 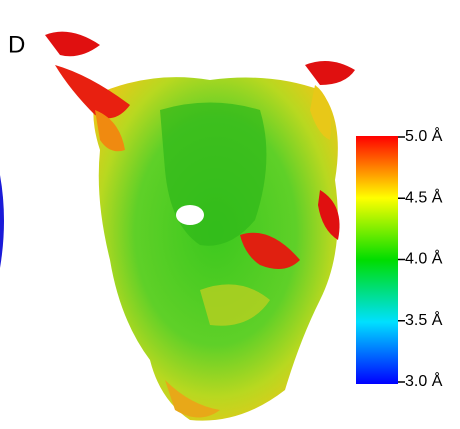 I want to click on colorbar-tick-label: 4.5 Å, so click(x=424, y=196).